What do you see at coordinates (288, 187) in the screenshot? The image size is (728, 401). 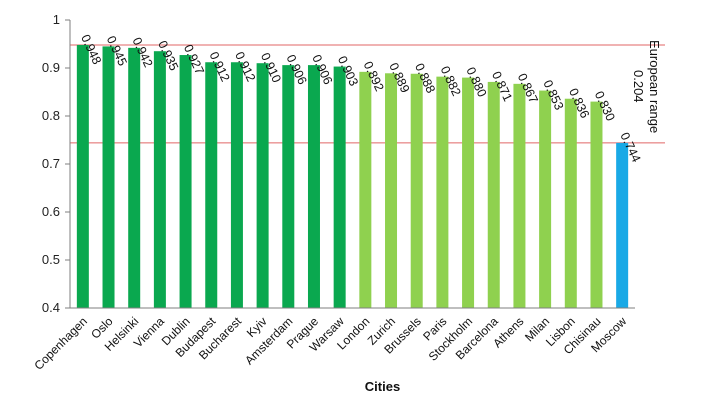 I see `bar-amsterdam` at bounding box center [288, 187].